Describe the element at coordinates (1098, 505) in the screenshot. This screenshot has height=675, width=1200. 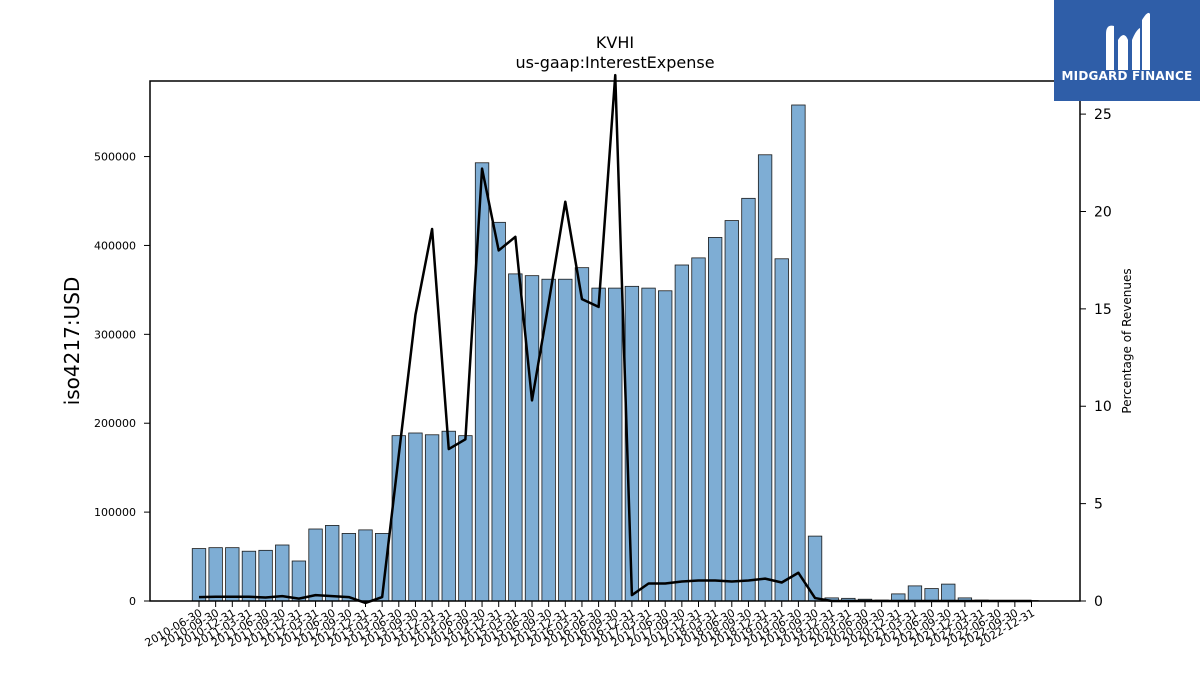
I see `y2-tick-label: 5` at that location.